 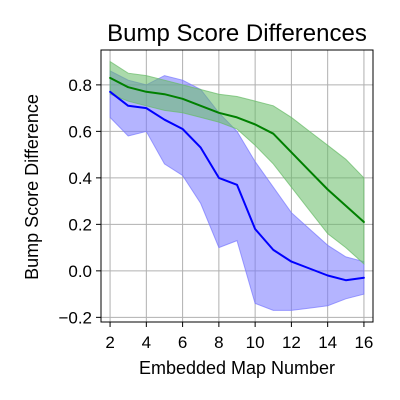 What do you see at coordinates (363, 342) in the screenshot?
I see `x-tick-label: 16` at bounding box center [363, 342].